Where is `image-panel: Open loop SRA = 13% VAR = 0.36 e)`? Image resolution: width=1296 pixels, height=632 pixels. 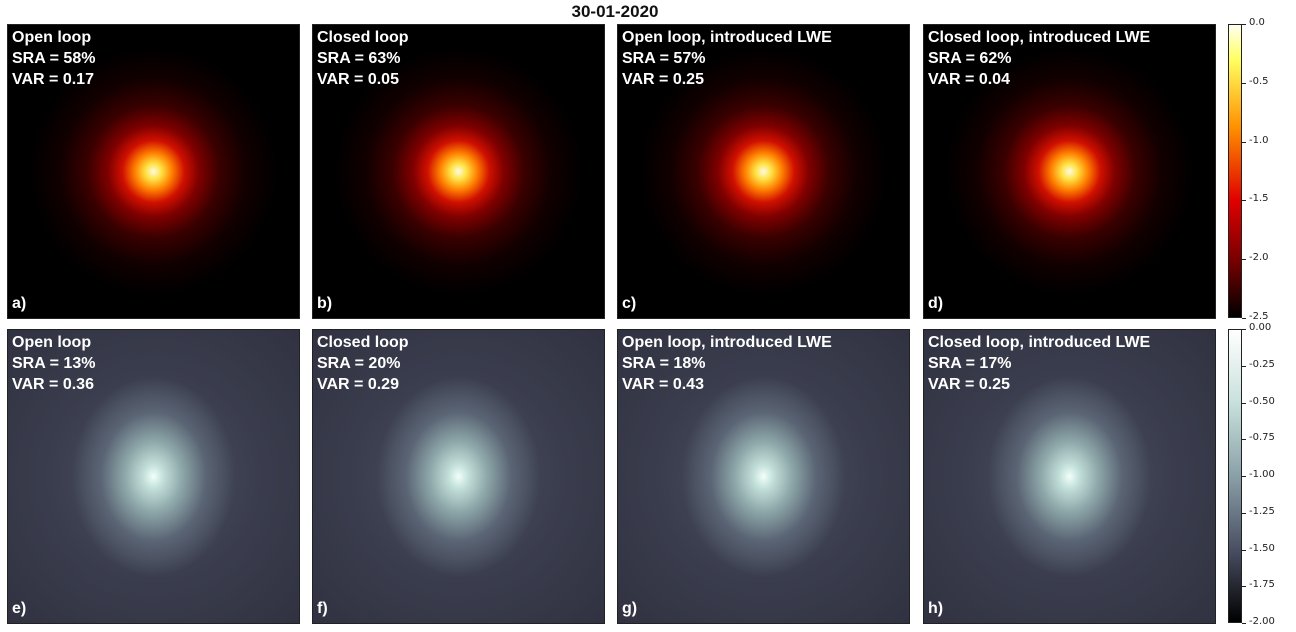
image-panel: Open loop SRA = 13% VAR = 0.36 e) is located at coordinates (153, 476).